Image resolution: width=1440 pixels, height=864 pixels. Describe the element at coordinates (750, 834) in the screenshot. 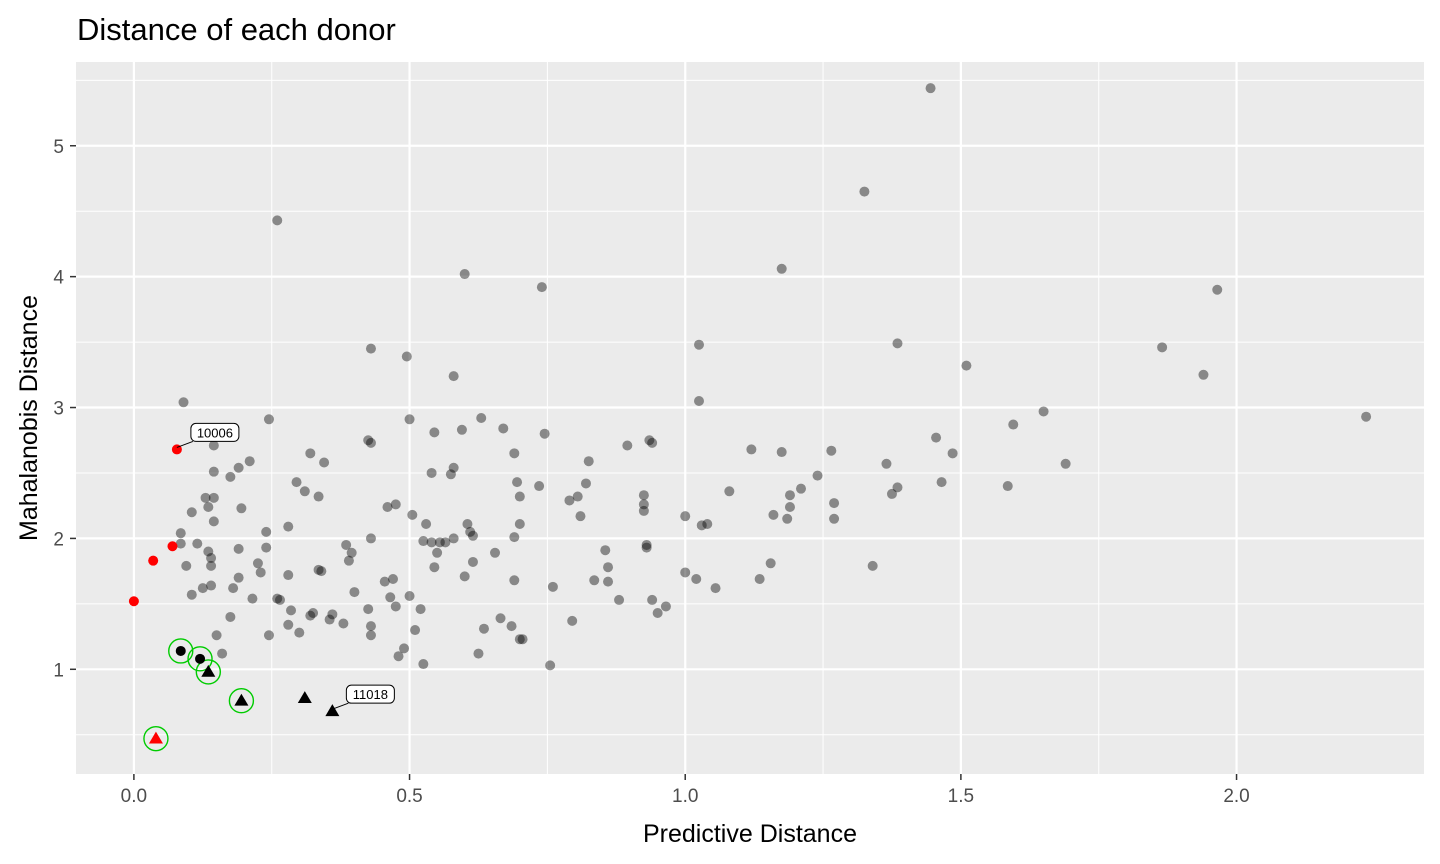

I see `x-axis-title: Predictive Distance` at that location.